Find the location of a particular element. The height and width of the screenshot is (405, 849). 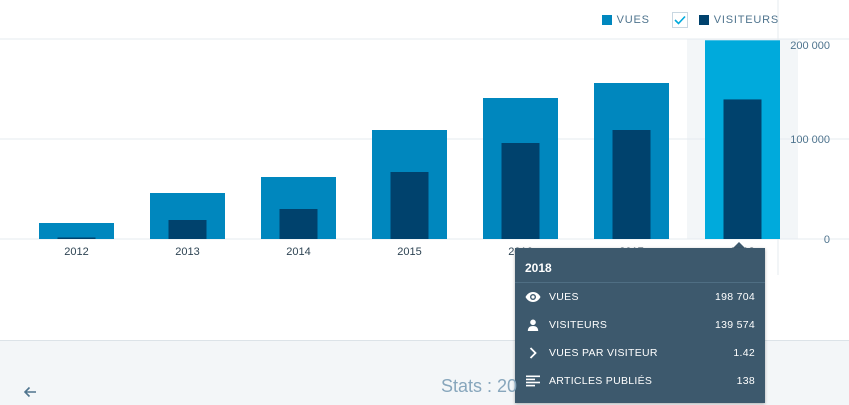

tooltip-value: 139 574 is located at coordinates (734, 325).